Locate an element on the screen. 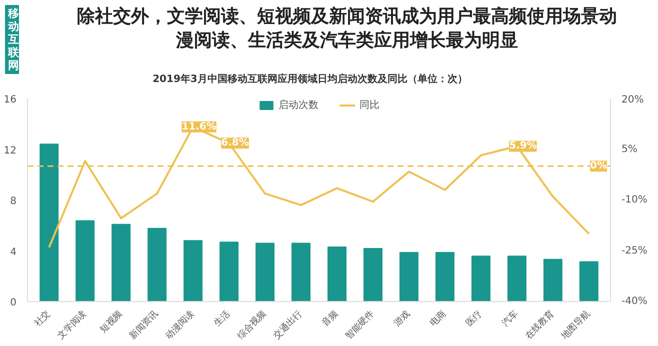 The width and height of the screenshot is (658, 346). x-tick-label: 电商 is located at coordinates (438, 318).